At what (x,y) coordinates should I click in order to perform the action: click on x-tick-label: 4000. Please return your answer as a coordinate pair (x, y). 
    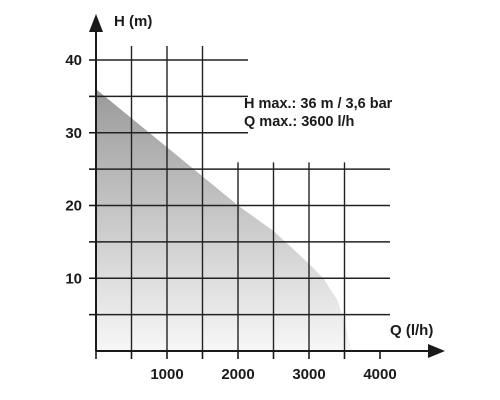
    Looking at the image, I should click on (379, 374).